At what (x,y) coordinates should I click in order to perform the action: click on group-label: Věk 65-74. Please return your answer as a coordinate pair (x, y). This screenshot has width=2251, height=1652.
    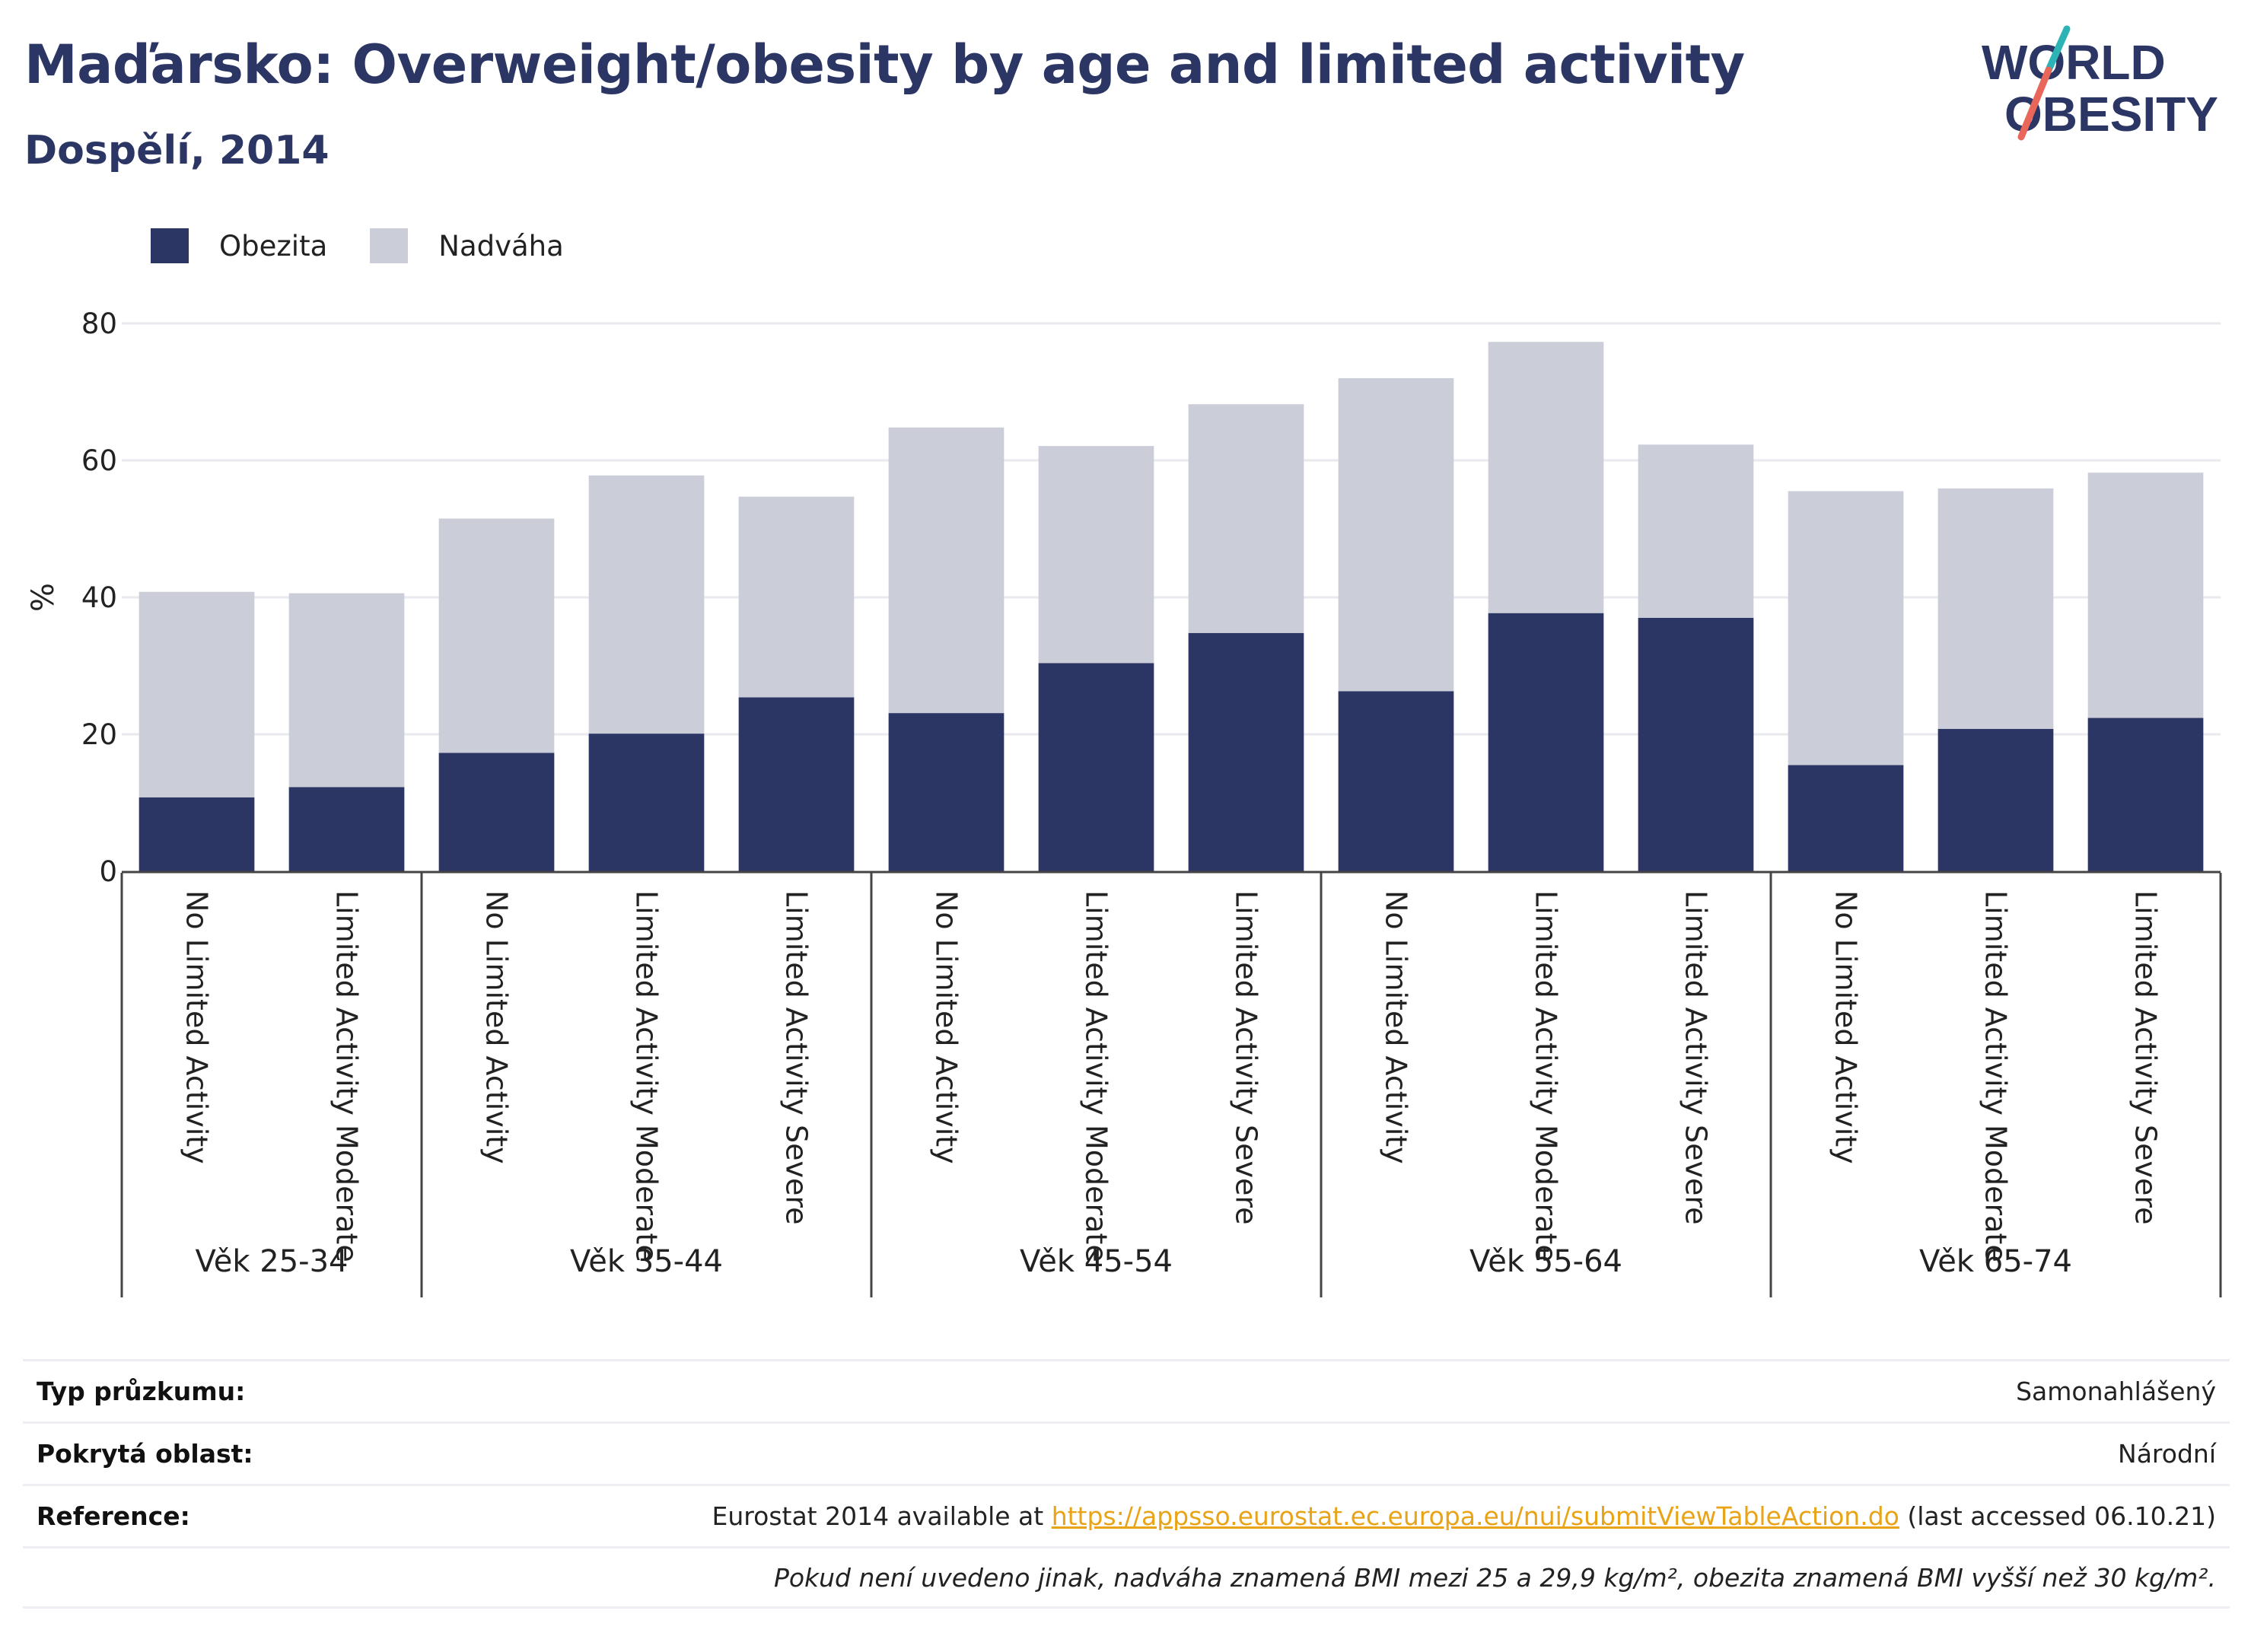
    Looking at the image, I should click on (1995, 1261).